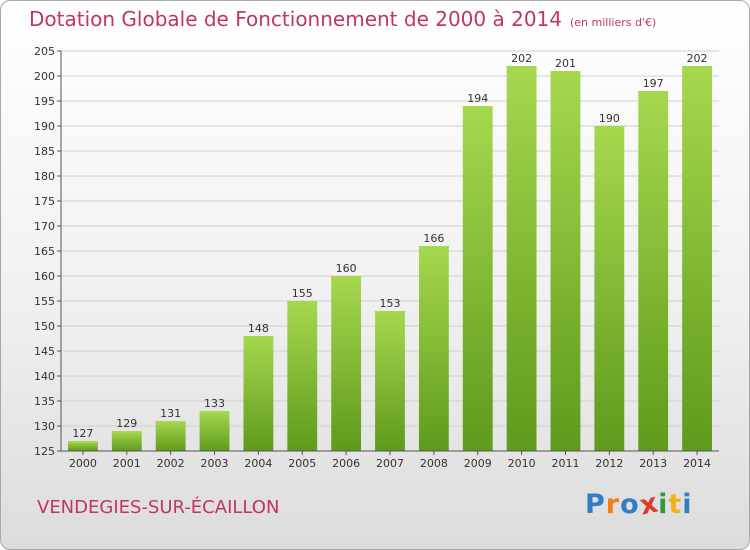 The width and height of the screenshot is (750, 550). What do you see at coordinates (433, 247) in the screenshot?
I see `bar-top-2008` at bounding box center [433, 247].